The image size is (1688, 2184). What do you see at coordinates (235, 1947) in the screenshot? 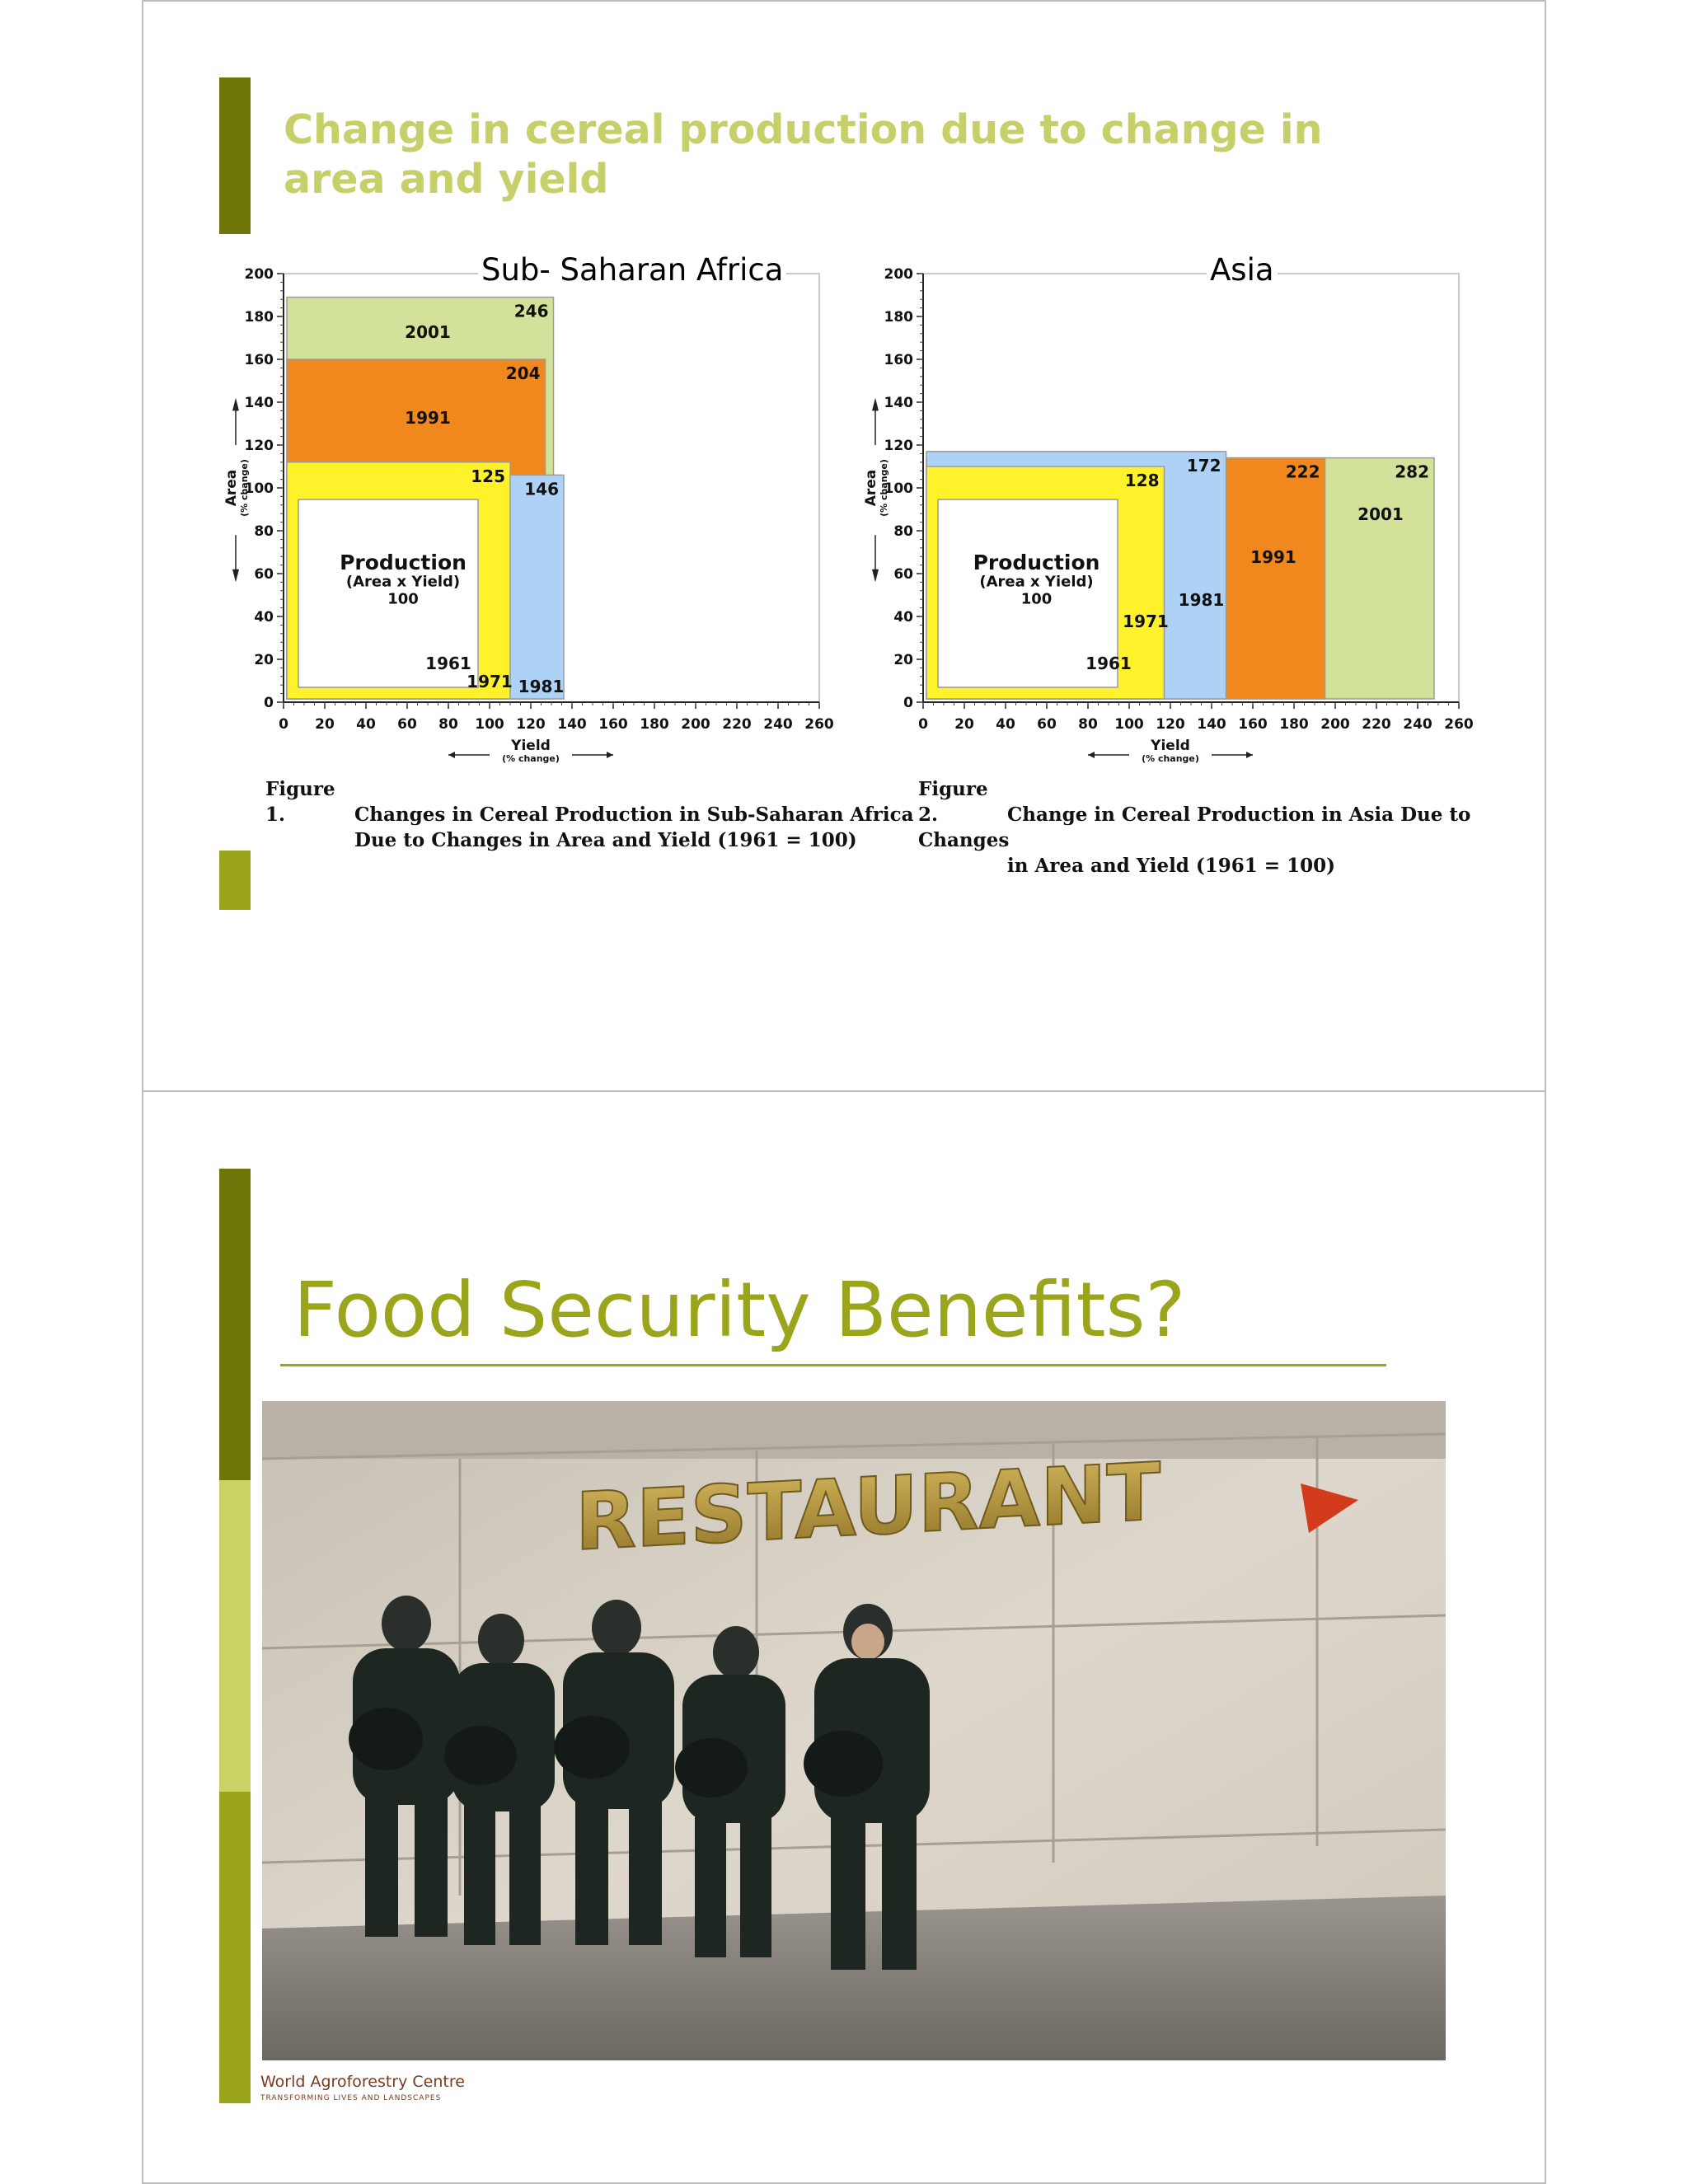
I see `accent-bar-mid` at bounding box center [235, 1947].